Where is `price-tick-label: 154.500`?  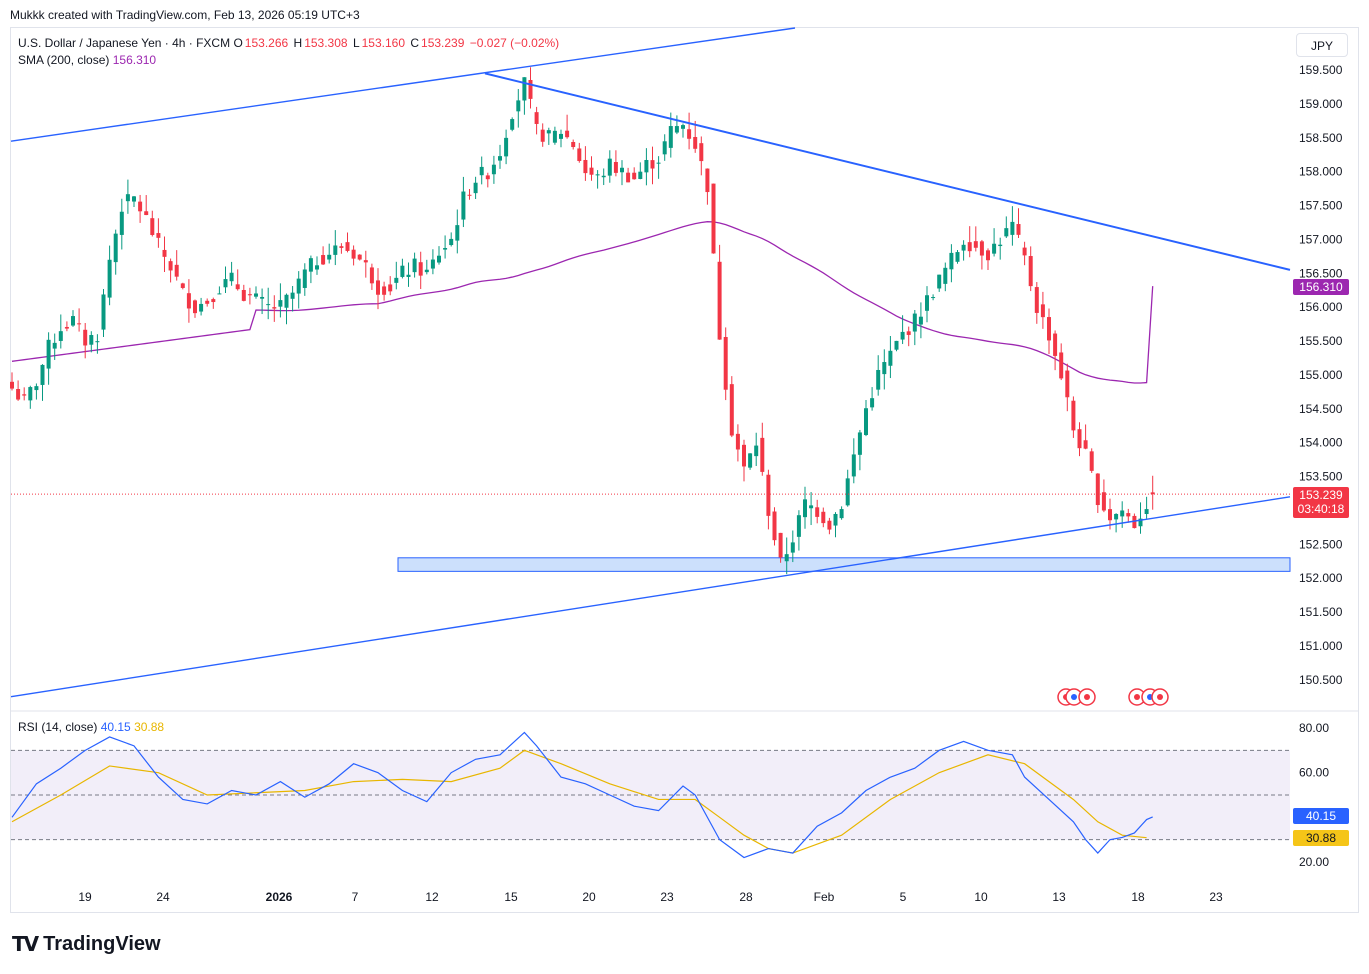 price-tick-label: 154.500 is located at coordinates (1321, 409).